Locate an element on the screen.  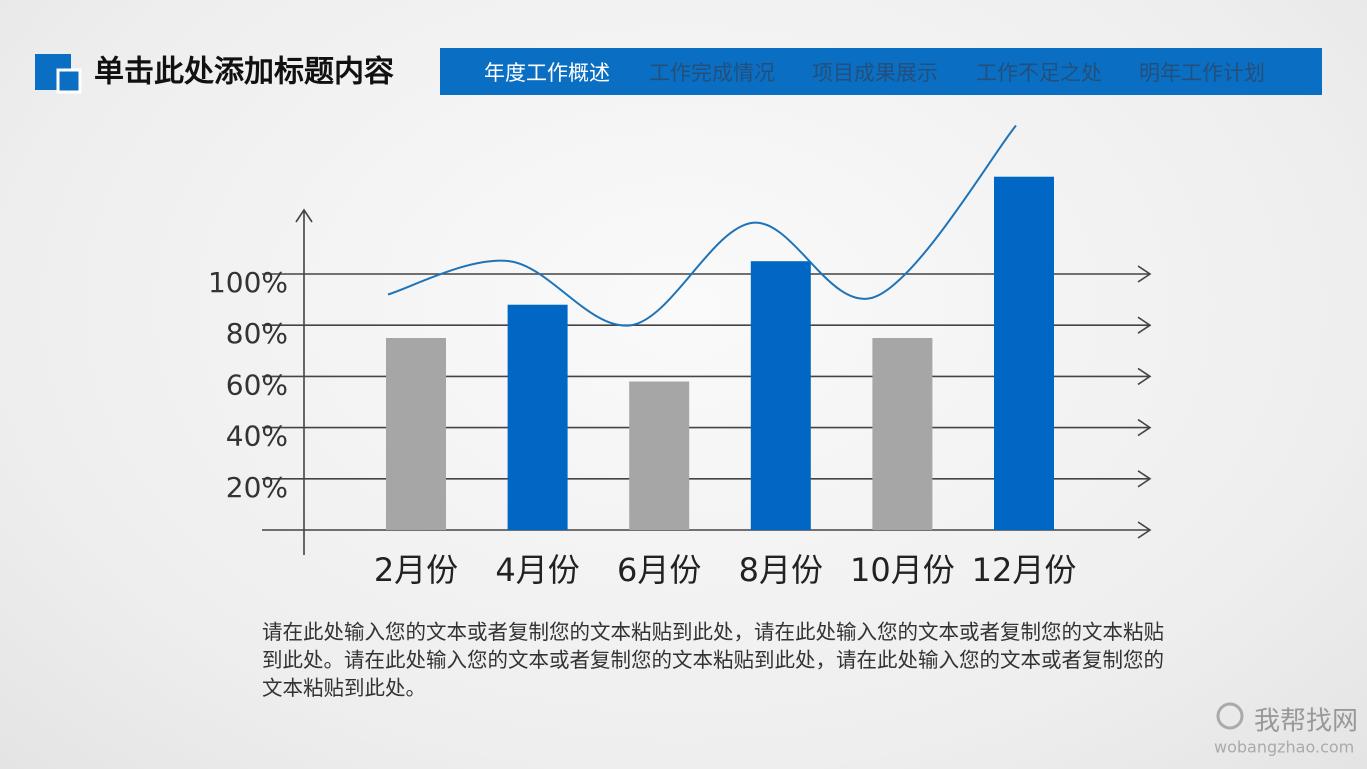
y-tick-label: 20% is located at coordinates (257, 487).